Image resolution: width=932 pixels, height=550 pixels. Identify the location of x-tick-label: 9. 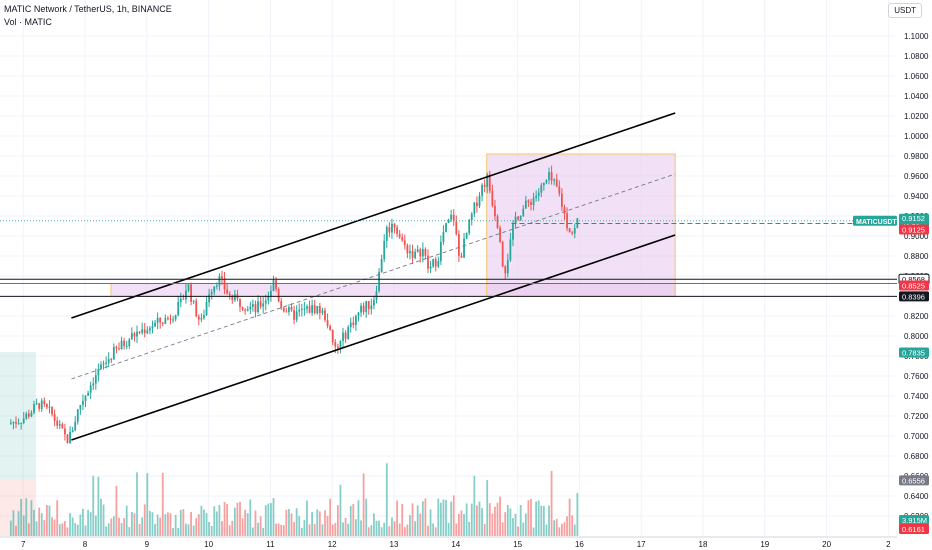
(147, 544).